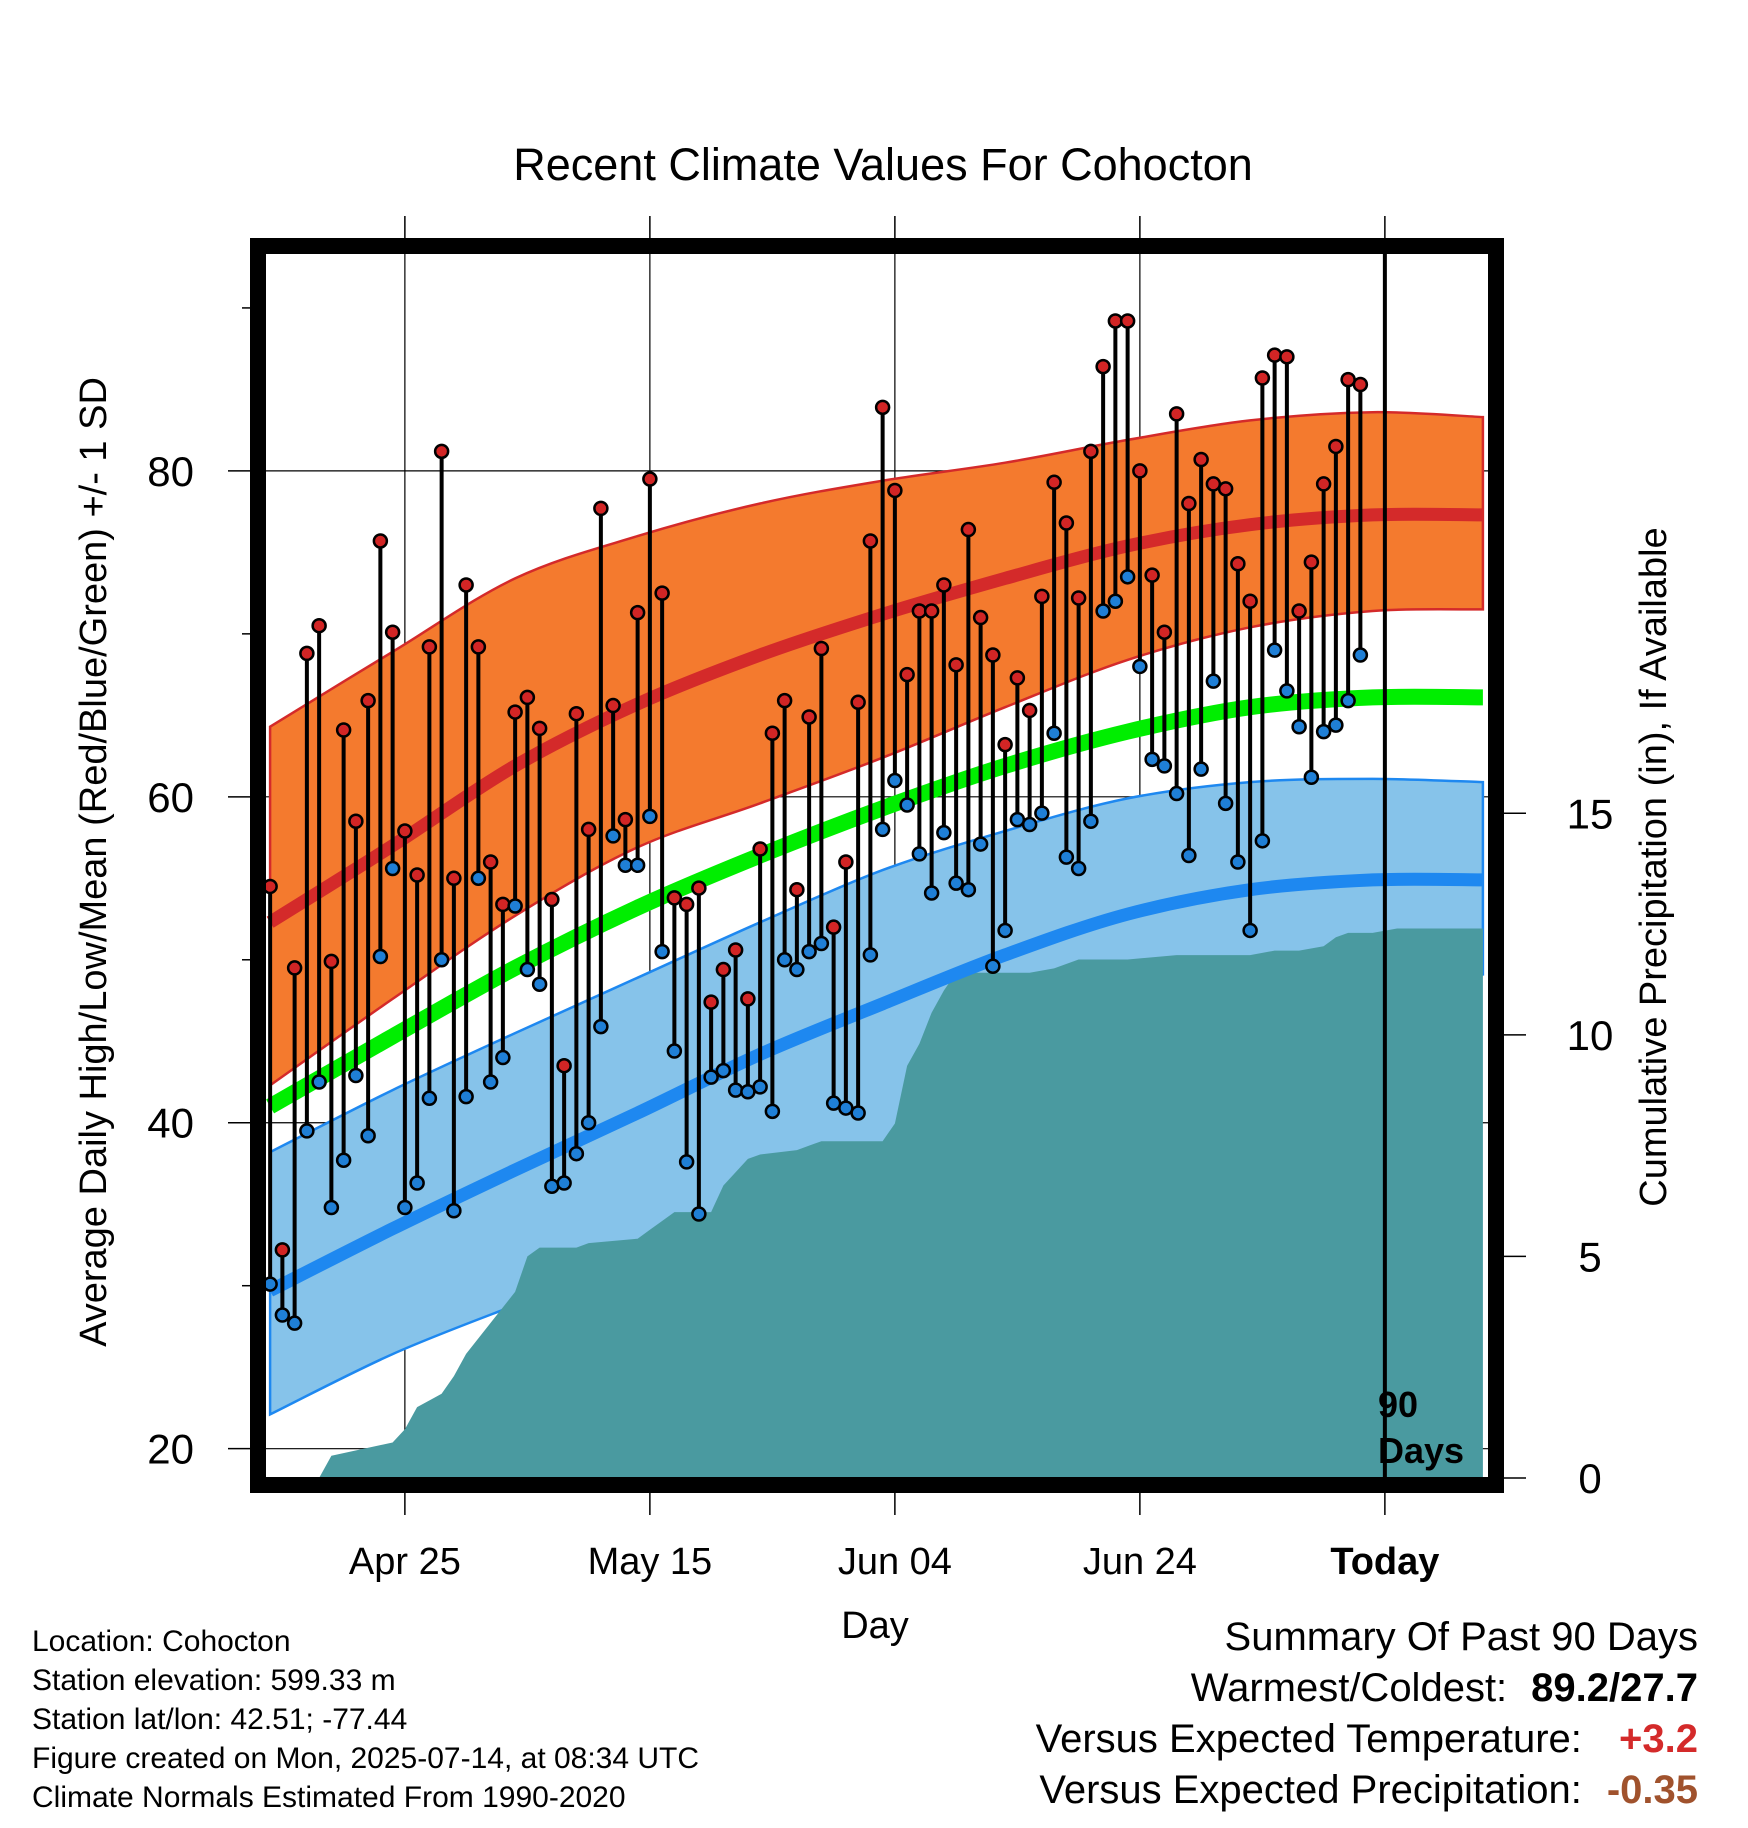 The height and width of the screenshot is (1828, 1748). What do you see at coordinates (650, 1562) in the screenshot?
I see `x-tick-label: May 15` at bounding box center [650, 1562].